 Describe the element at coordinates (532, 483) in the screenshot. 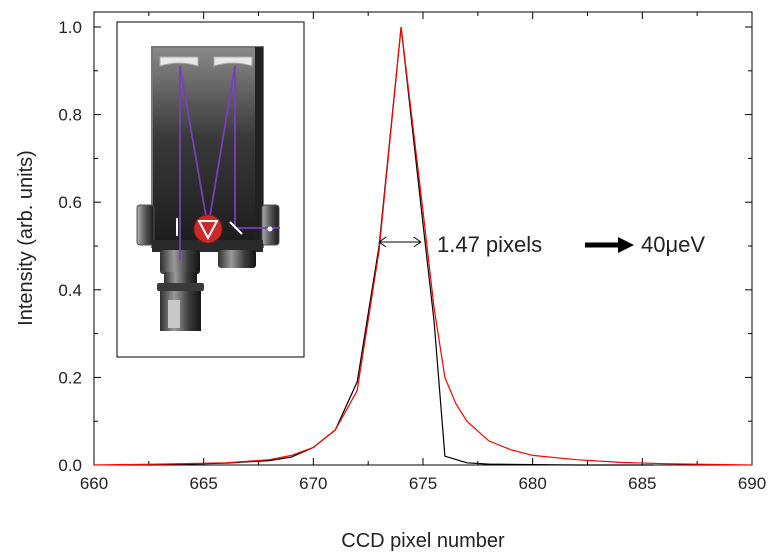

I see `x-tick-label: 680` at that location.